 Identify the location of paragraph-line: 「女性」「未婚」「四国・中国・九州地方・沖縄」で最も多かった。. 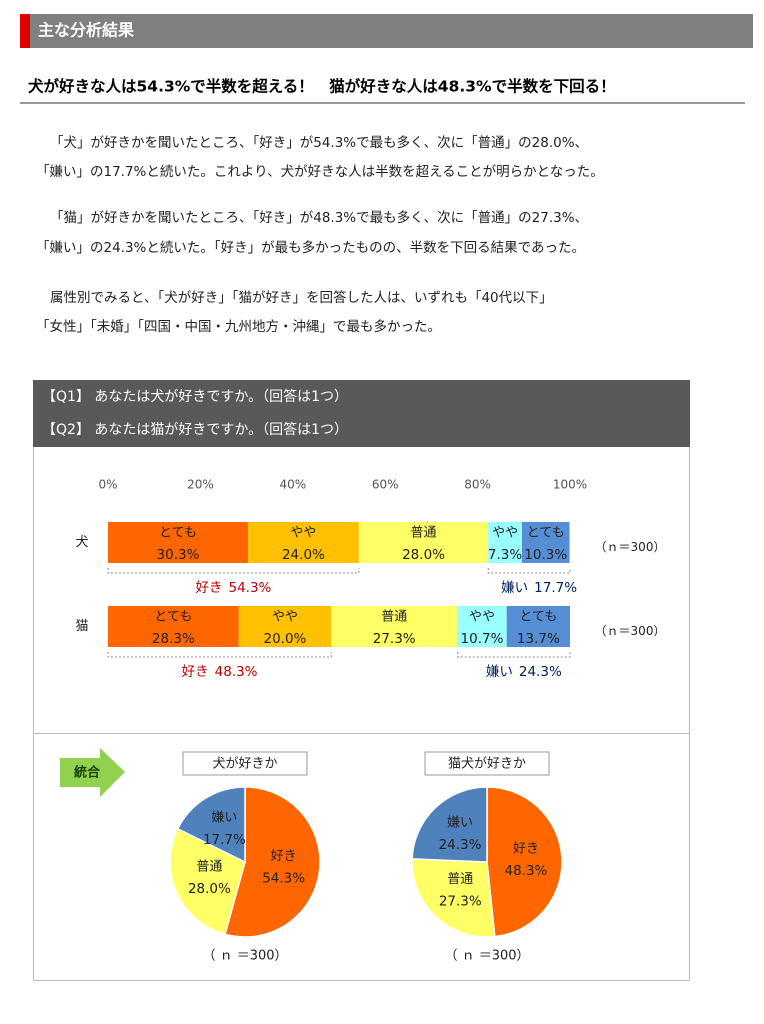
(238, 326).